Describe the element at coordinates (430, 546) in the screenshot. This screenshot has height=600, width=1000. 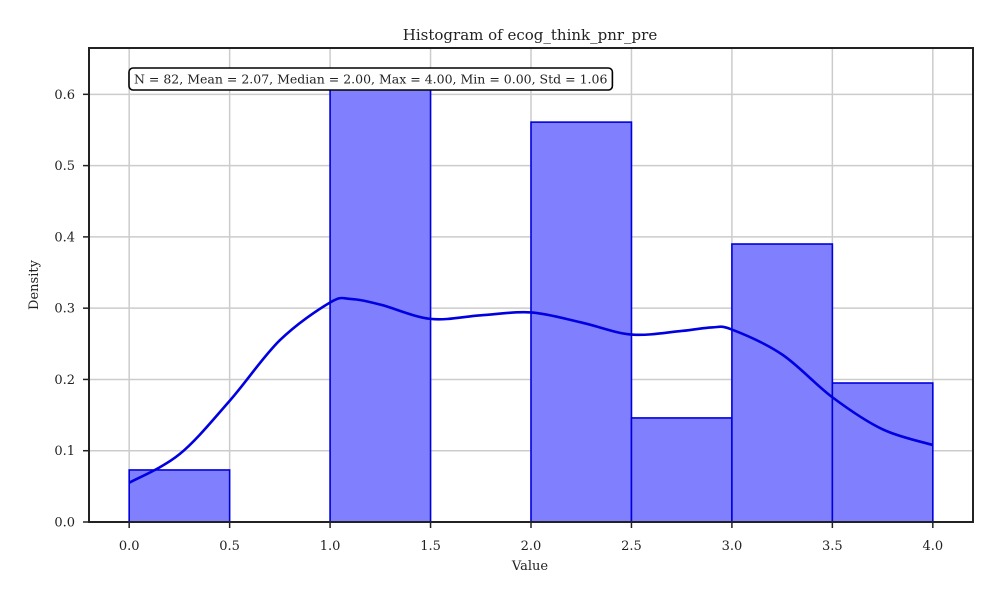
I see `x-tick-label-3: 1.5` at that location.